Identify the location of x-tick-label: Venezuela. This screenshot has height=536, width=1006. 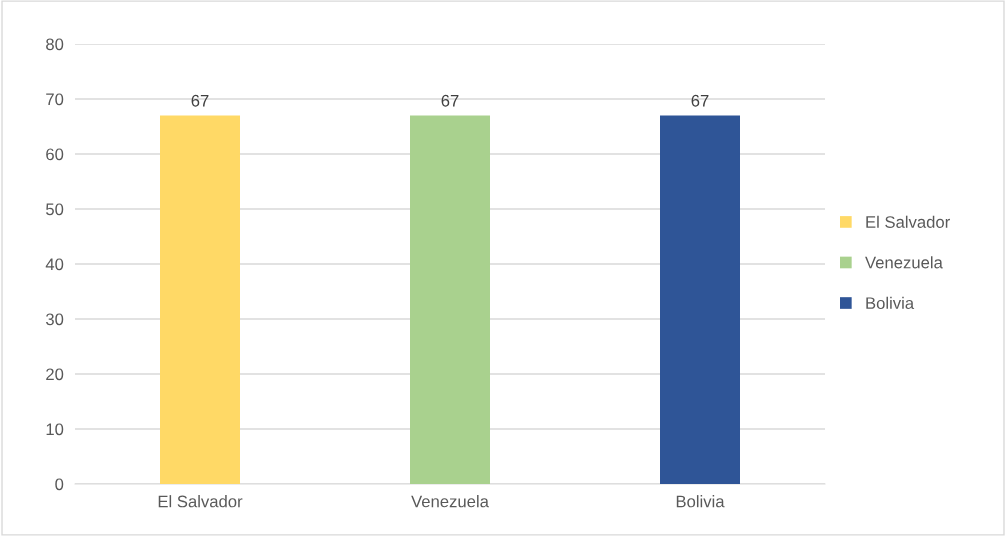
(450, 501).